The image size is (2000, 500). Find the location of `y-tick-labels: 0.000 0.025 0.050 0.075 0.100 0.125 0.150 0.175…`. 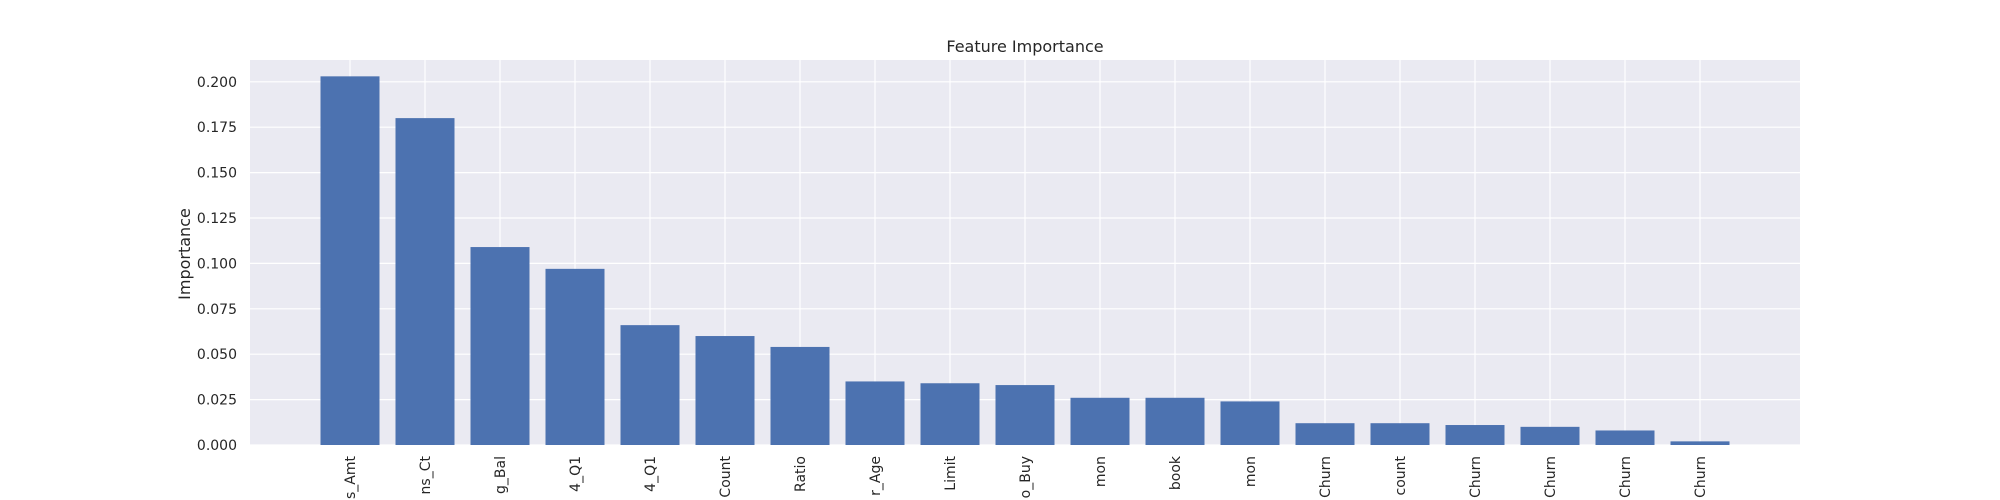

y-tick-labels: 0.000 0.025 0.050 0.075 0.100 0.125 0.150 0.175… is located at coordinates (217, 264).